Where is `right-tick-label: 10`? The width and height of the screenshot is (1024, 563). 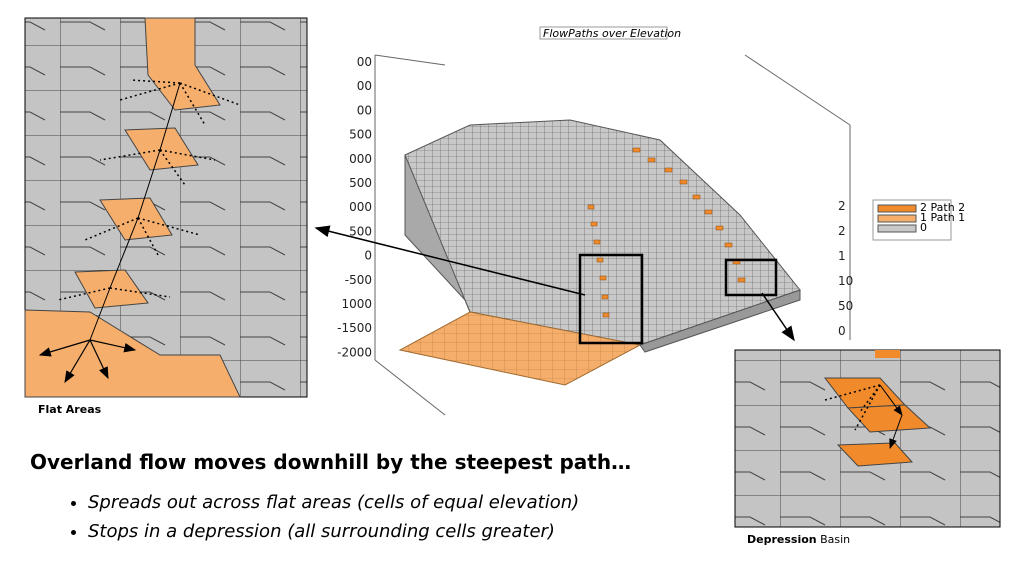
right-tick-label: 10 is located at coordinates (845, 281).